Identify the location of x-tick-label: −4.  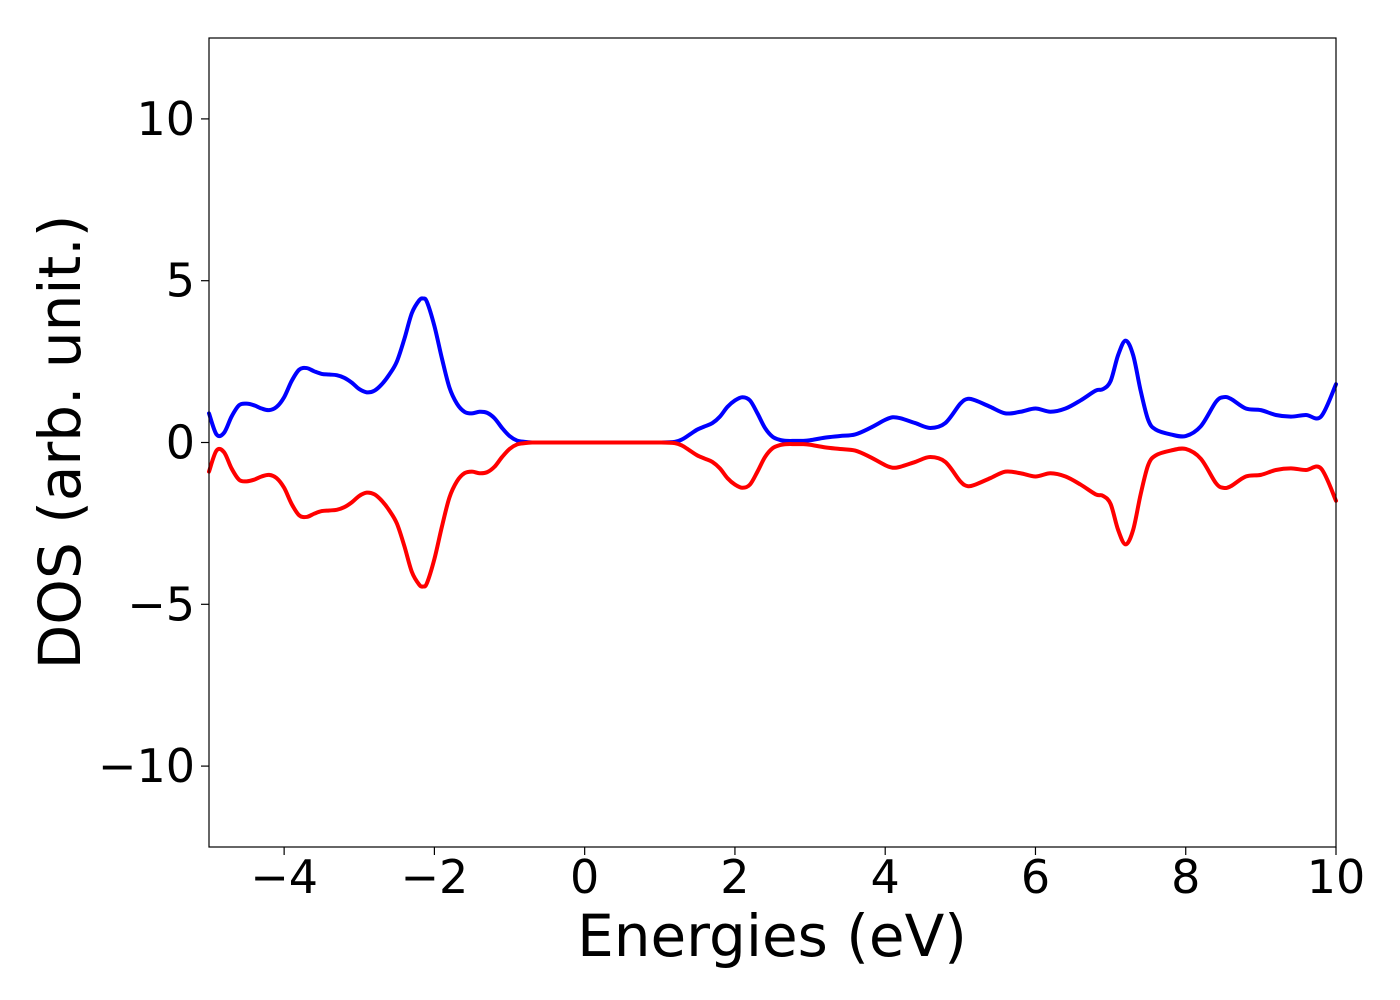
(284, 877).